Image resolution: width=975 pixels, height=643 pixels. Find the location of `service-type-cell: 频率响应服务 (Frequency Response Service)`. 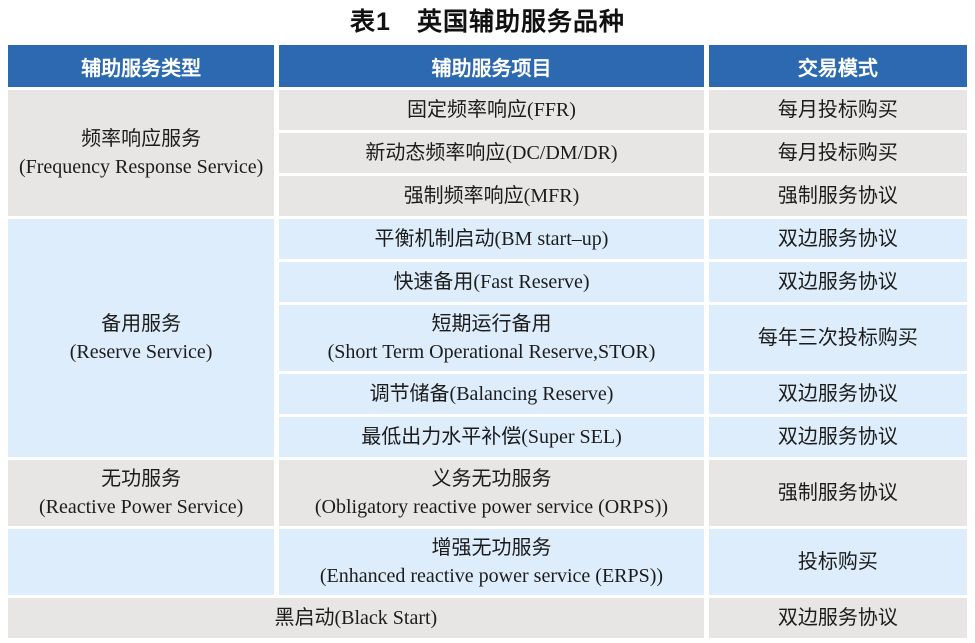

service-type-cell: 频率响应服务 (Frequency Response Service) is located at coordinates (141, 153).